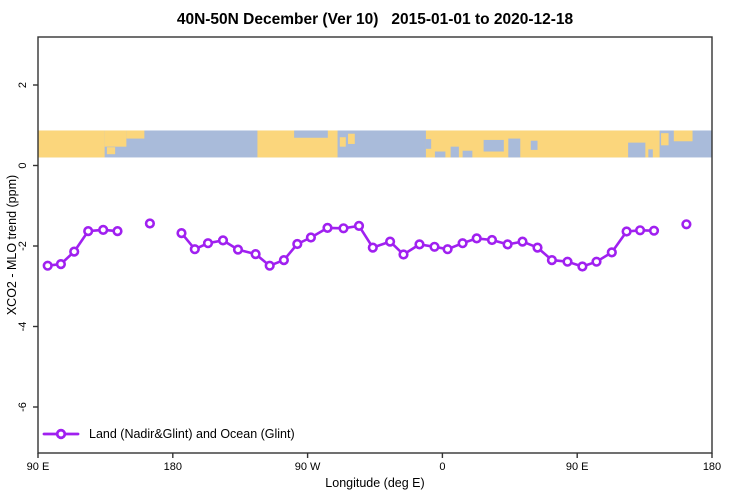 This screenshot has height=500, width=750. I want to click on x-tick-label: 0, so click(442, 467).